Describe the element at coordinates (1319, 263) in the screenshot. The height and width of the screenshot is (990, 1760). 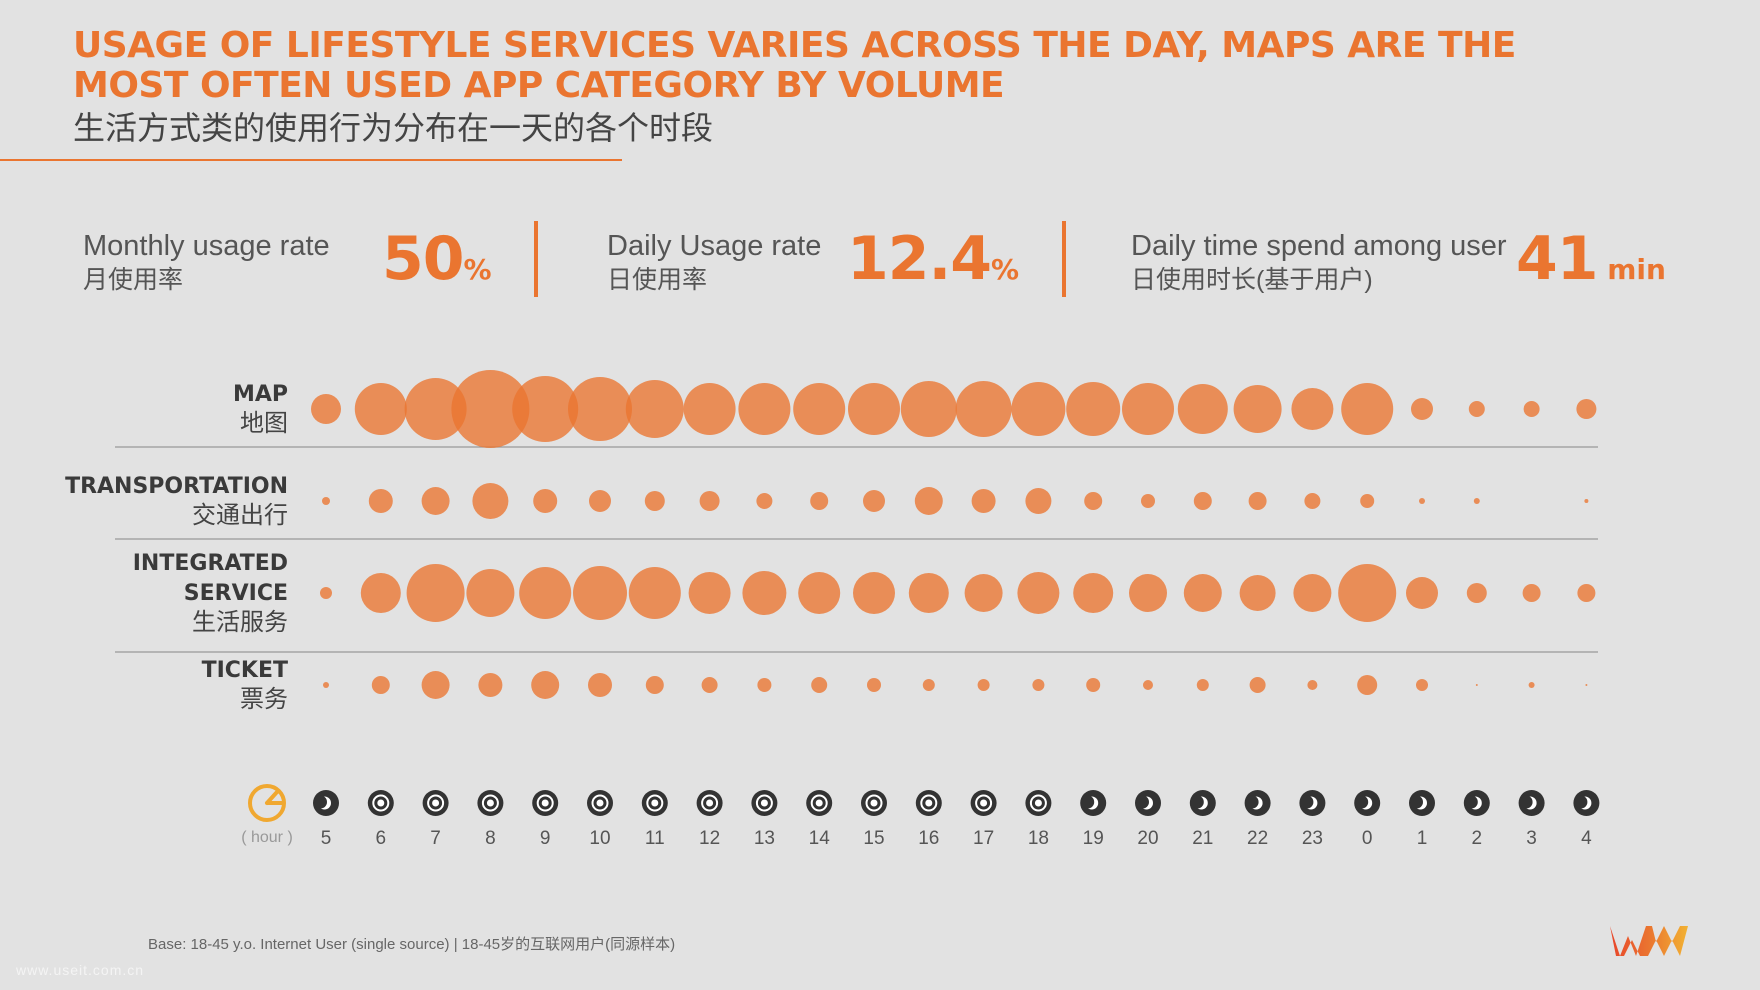
I see `kpi-time-label: Daily time spend among user 日使用时长(基于用户)` at that location.